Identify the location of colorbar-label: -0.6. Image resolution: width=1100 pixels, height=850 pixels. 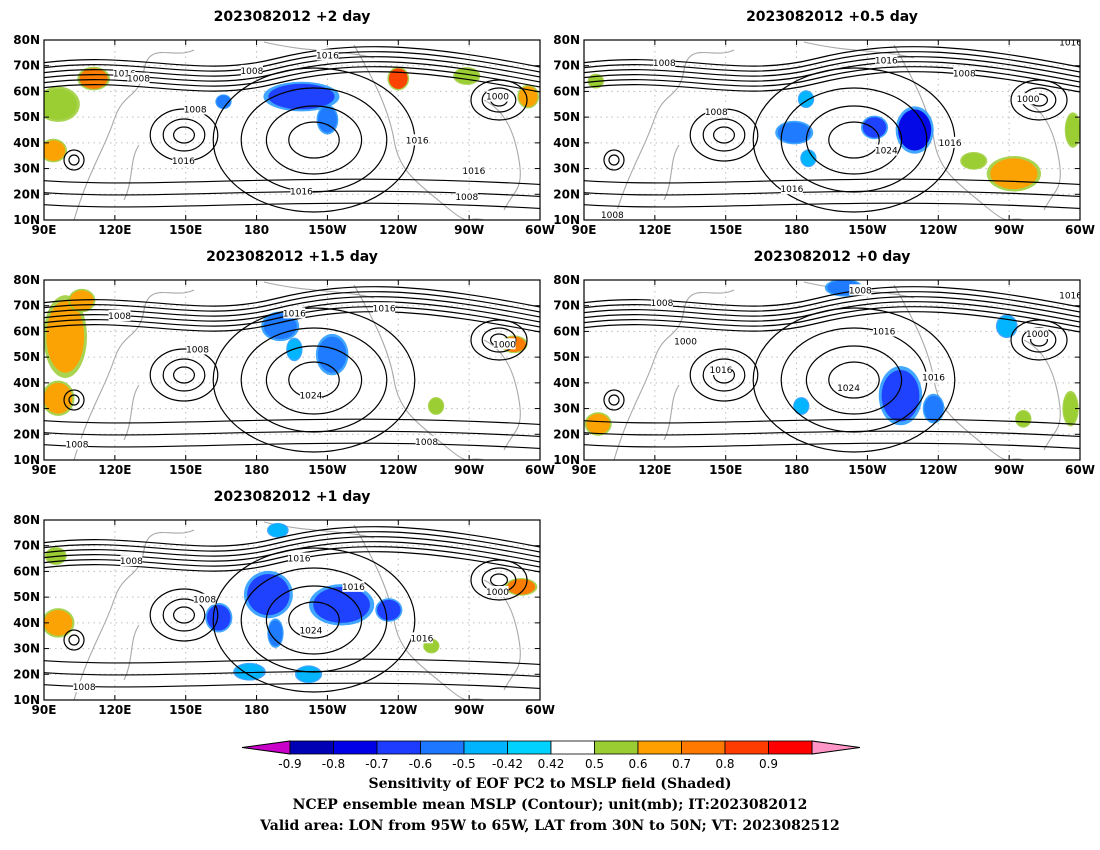
(420, 764).